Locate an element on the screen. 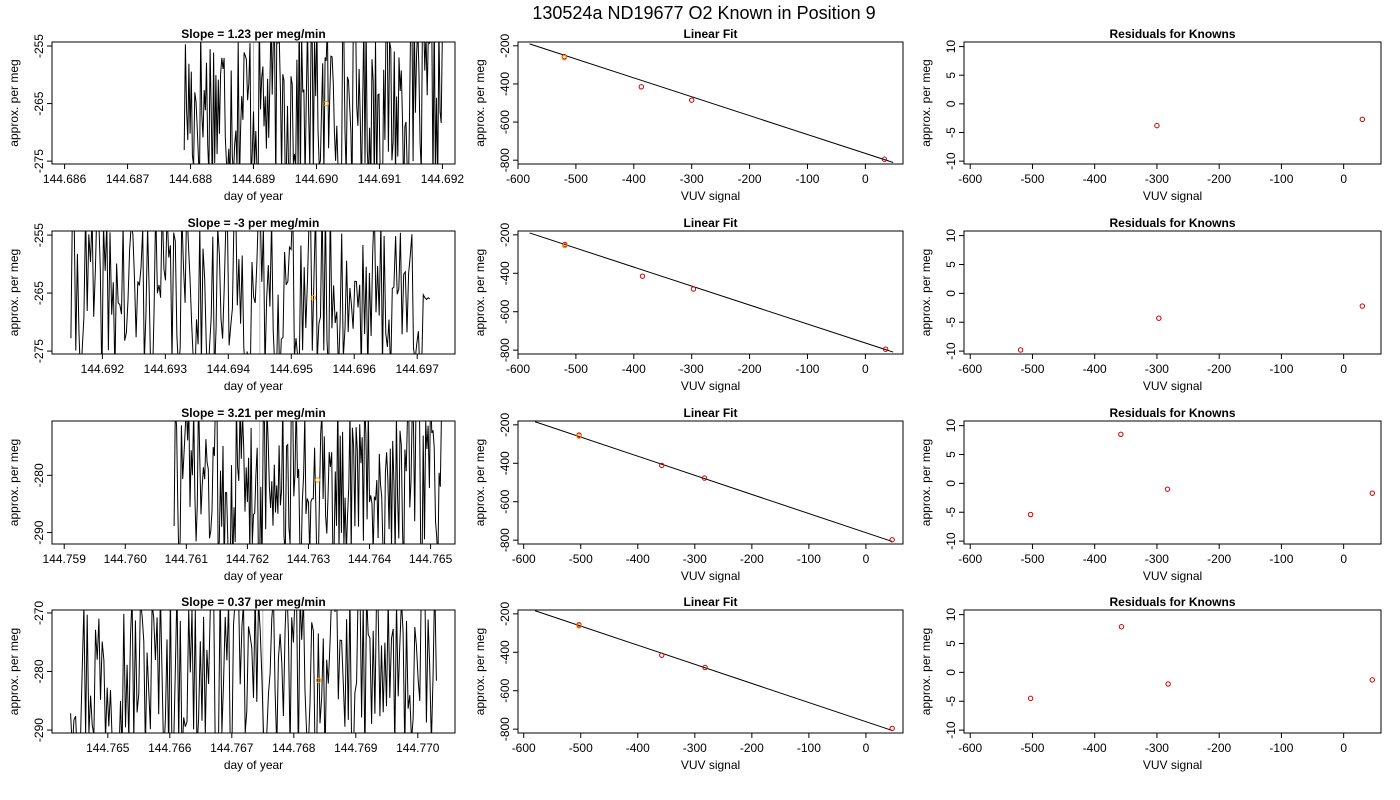 This screenshot has height=800, width=1400. x-tick-label: 144.692 is located at coordinates (103, 369).